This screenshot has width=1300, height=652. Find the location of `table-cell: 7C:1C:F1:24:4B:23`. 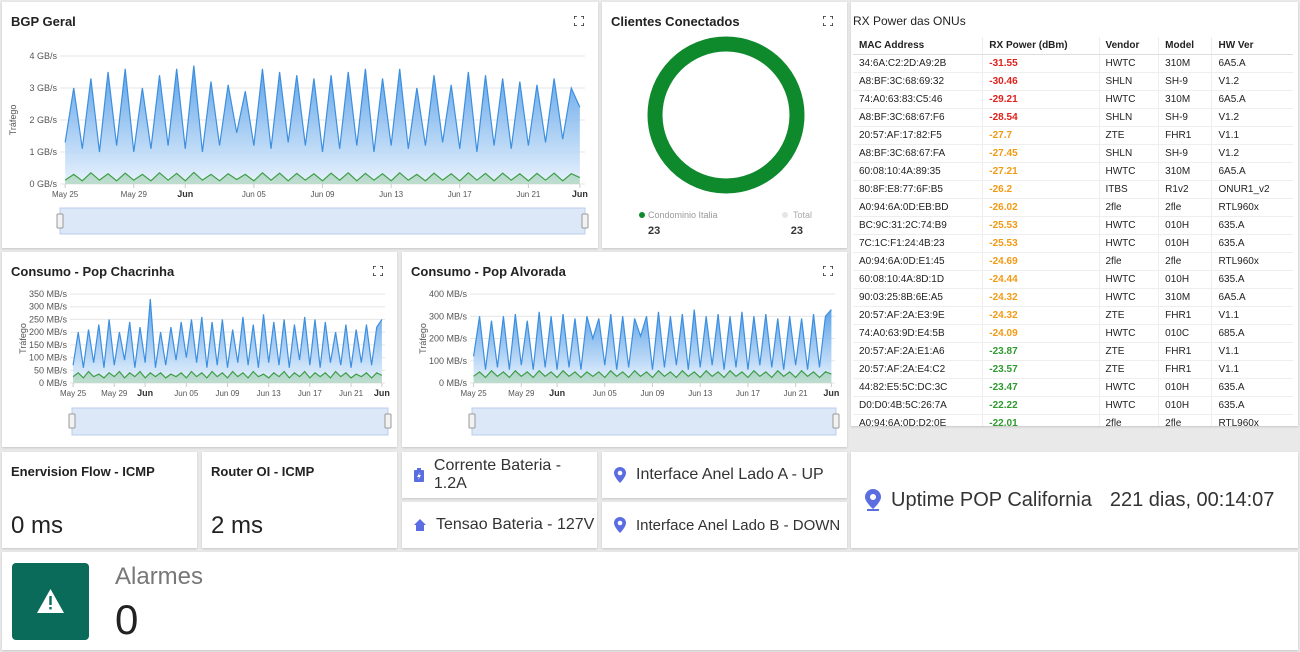

table-cell: 7C:1C:F1:24:4B:23 is located at coordinates (918, 243).